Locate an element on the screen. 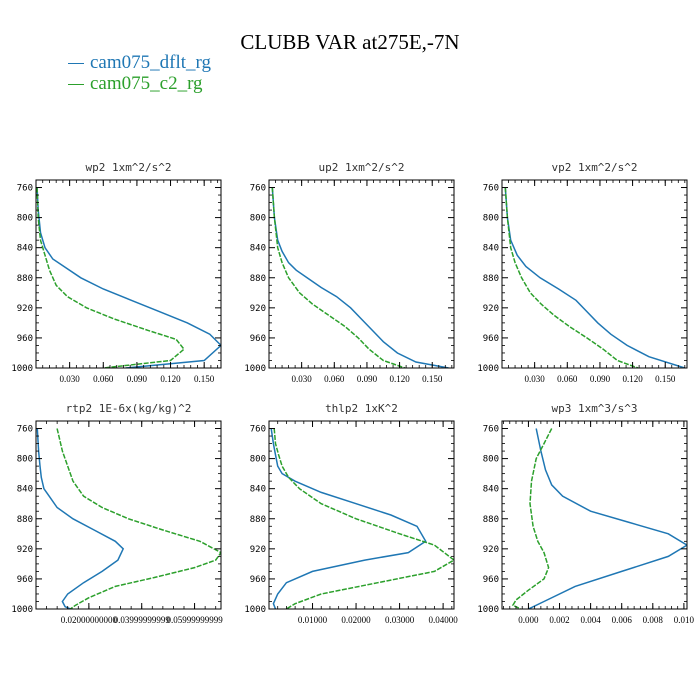 This screenshot has height=700, width=700. x-tick-label: 0.002 is located at coordinates (559, 620).